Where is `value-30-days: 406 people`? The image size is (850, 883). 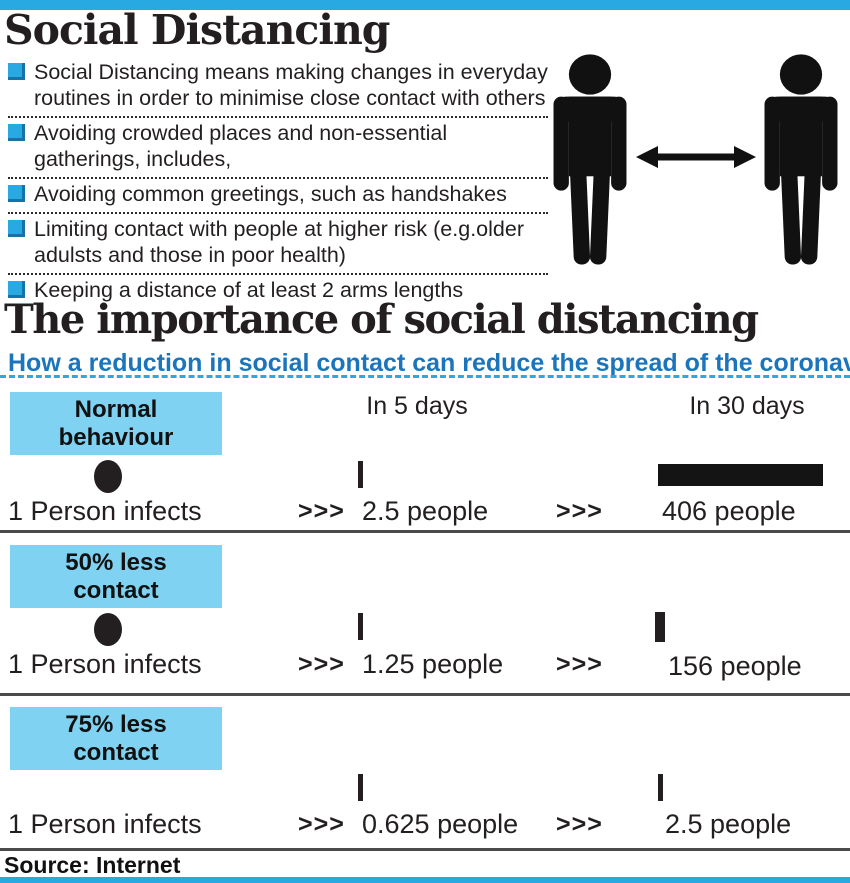 value-30-days: 406 people is located at coordinates (729, 511).